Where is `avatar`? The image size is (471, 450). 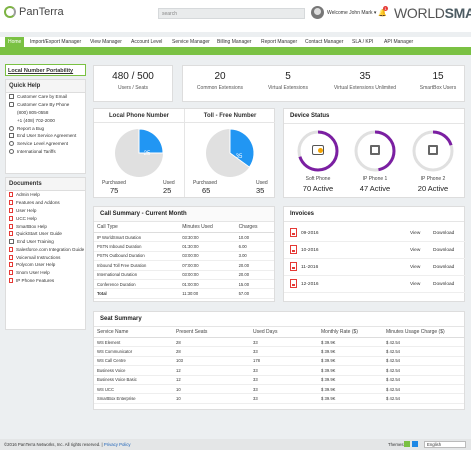 avatar is located at coordinates (317, 12).